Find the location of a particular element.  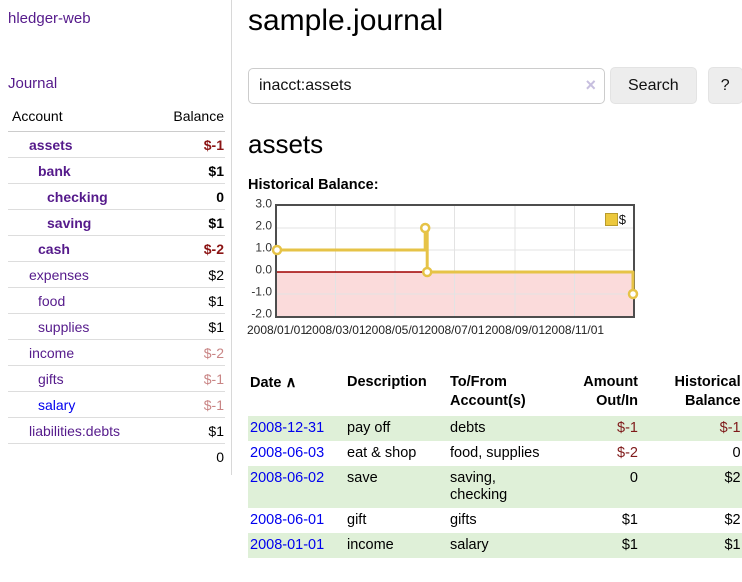

x-axis-tick-label: 2008/07/01 is located at coordinates (454, 330).